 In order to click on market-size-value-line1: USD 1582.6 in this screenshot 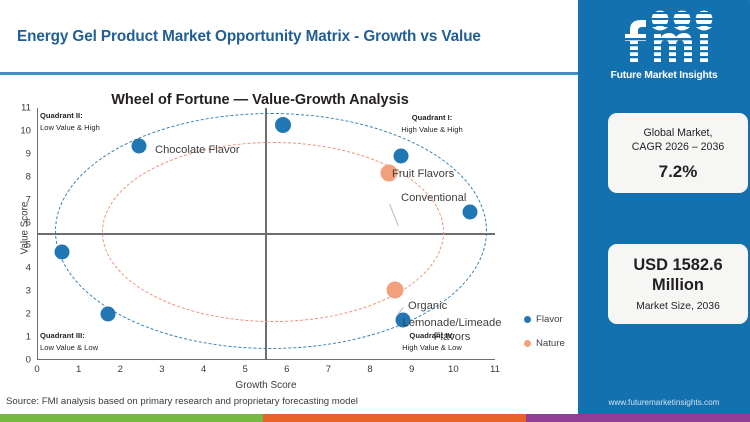, I will do `click(678, 265)`.